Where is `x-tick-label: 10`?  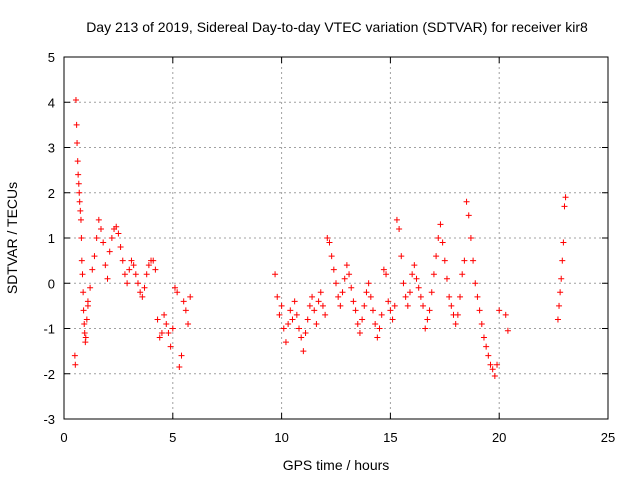 x-tick-label: 10 is located at coordinates (281, 437).